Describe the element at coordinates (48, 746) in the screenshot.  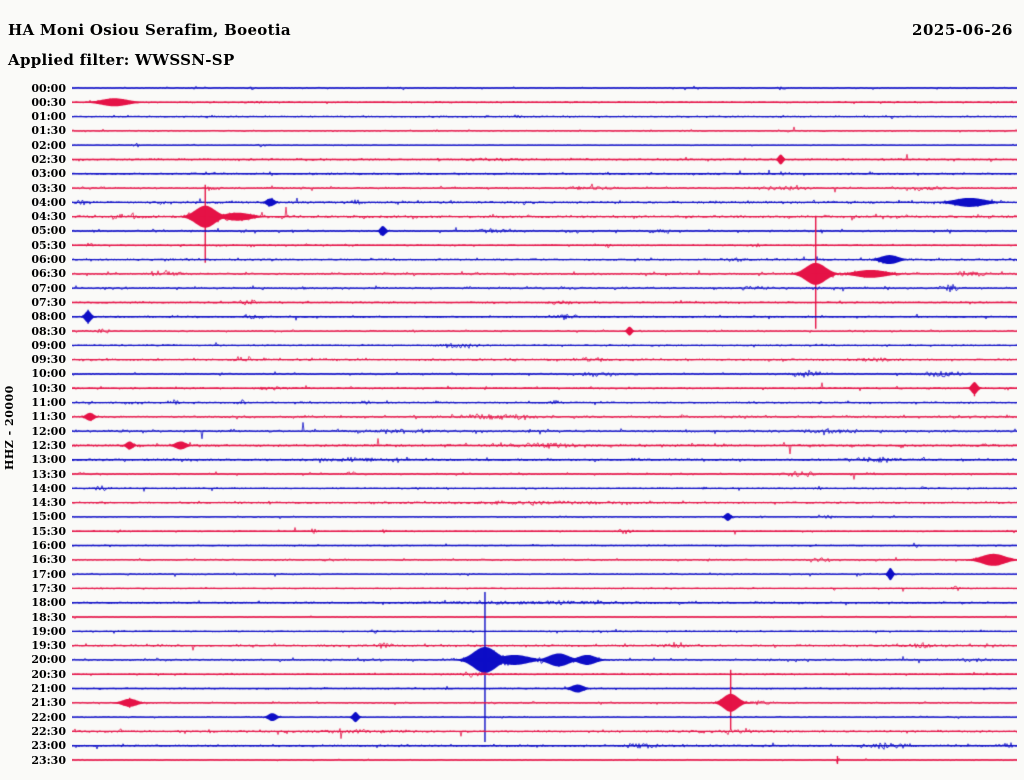
I see `row-time-label: 23:00` at that location.